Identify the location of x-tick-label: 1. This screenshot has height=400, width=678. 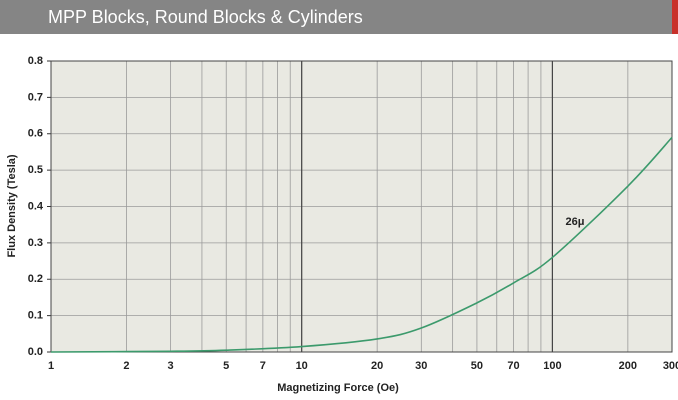
(51, 366).